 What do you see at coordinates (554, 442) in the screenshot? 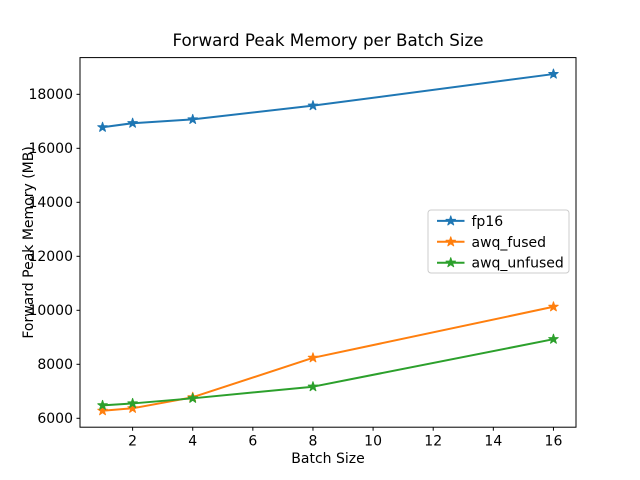
I see `x-tick-label: 16` at bounding box center [554, 442].